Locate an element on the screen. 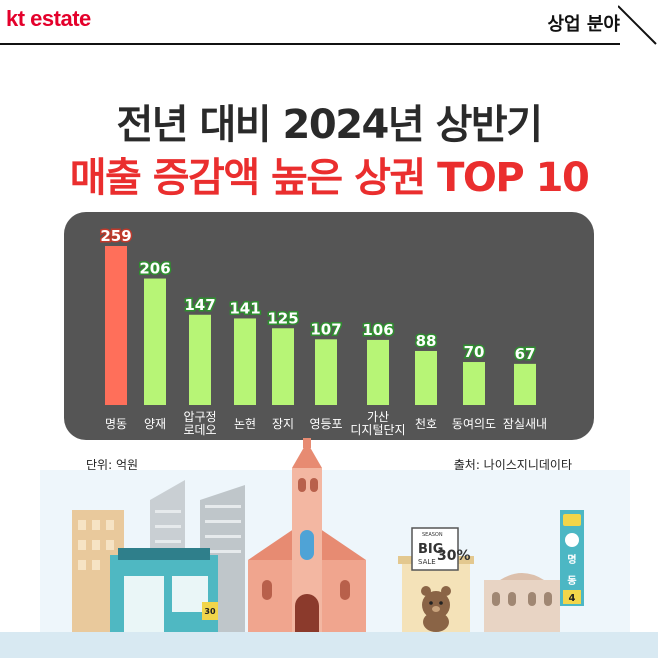  category-label-4: 장지 is located at coordinates (283, 424).